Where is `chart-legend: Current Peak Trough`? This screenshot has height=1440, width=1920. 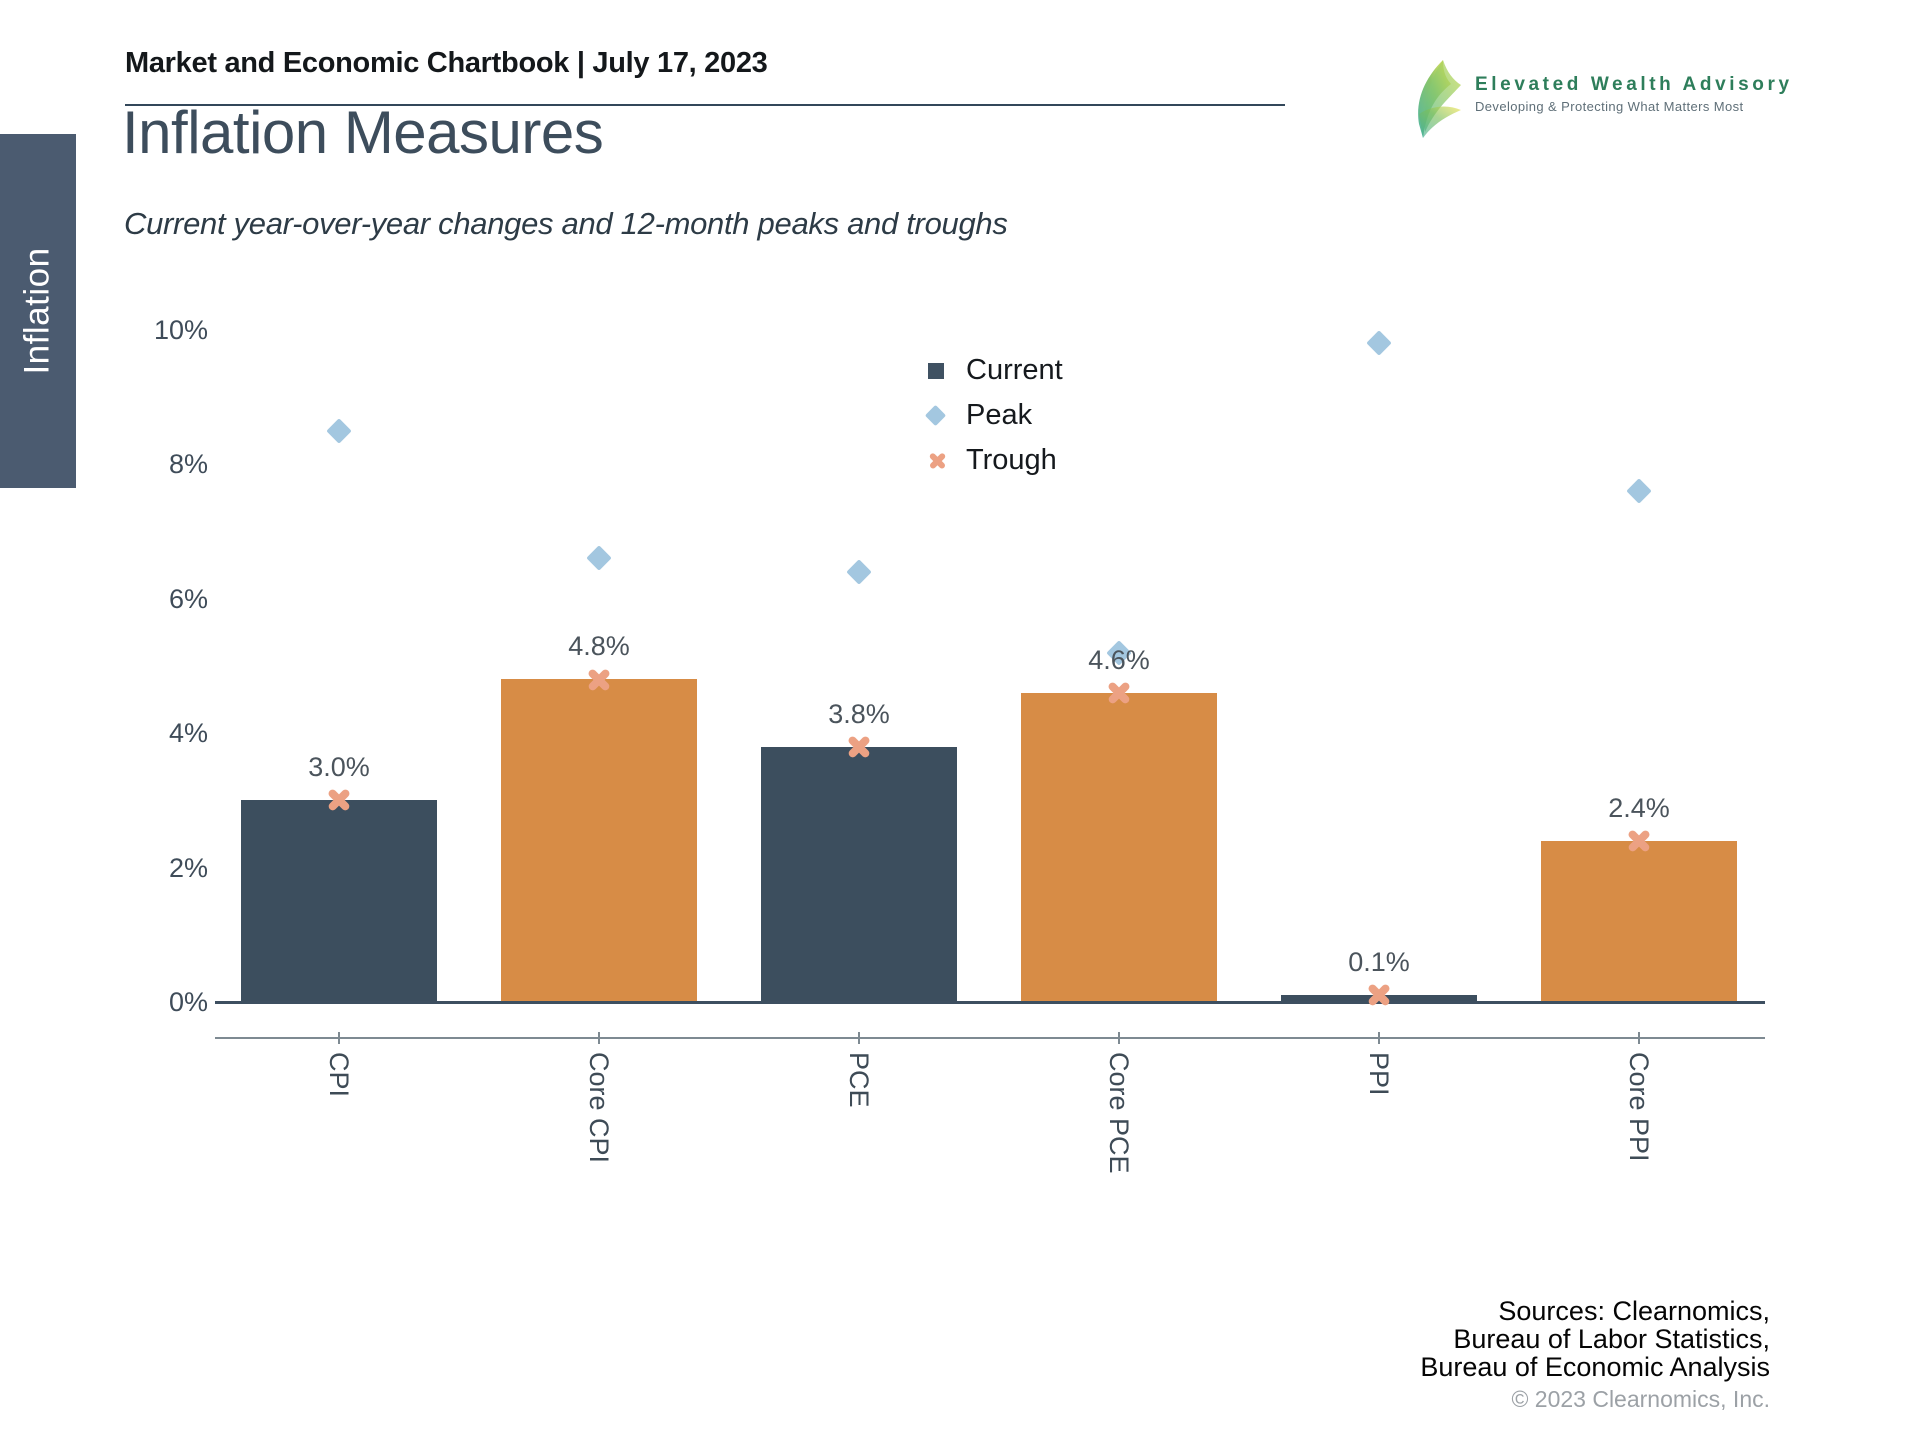
chart-legend: Current Peak Trough is located at coordinates (993, 415).